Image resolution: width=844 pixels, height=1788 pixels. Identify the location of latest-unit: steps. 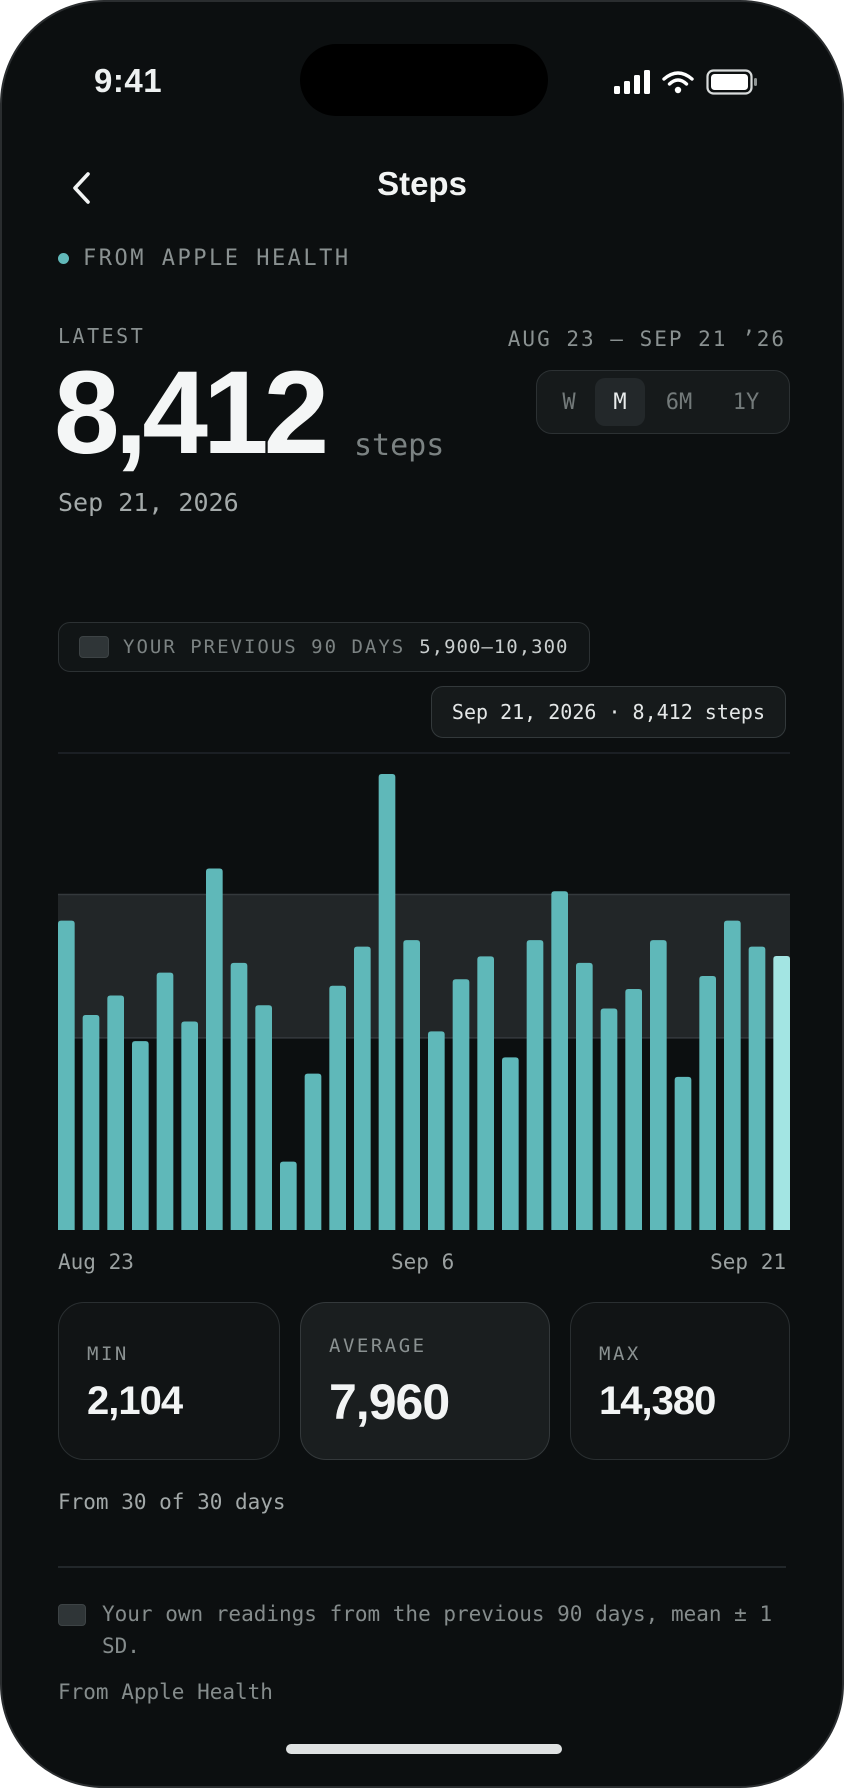
(399, 445).